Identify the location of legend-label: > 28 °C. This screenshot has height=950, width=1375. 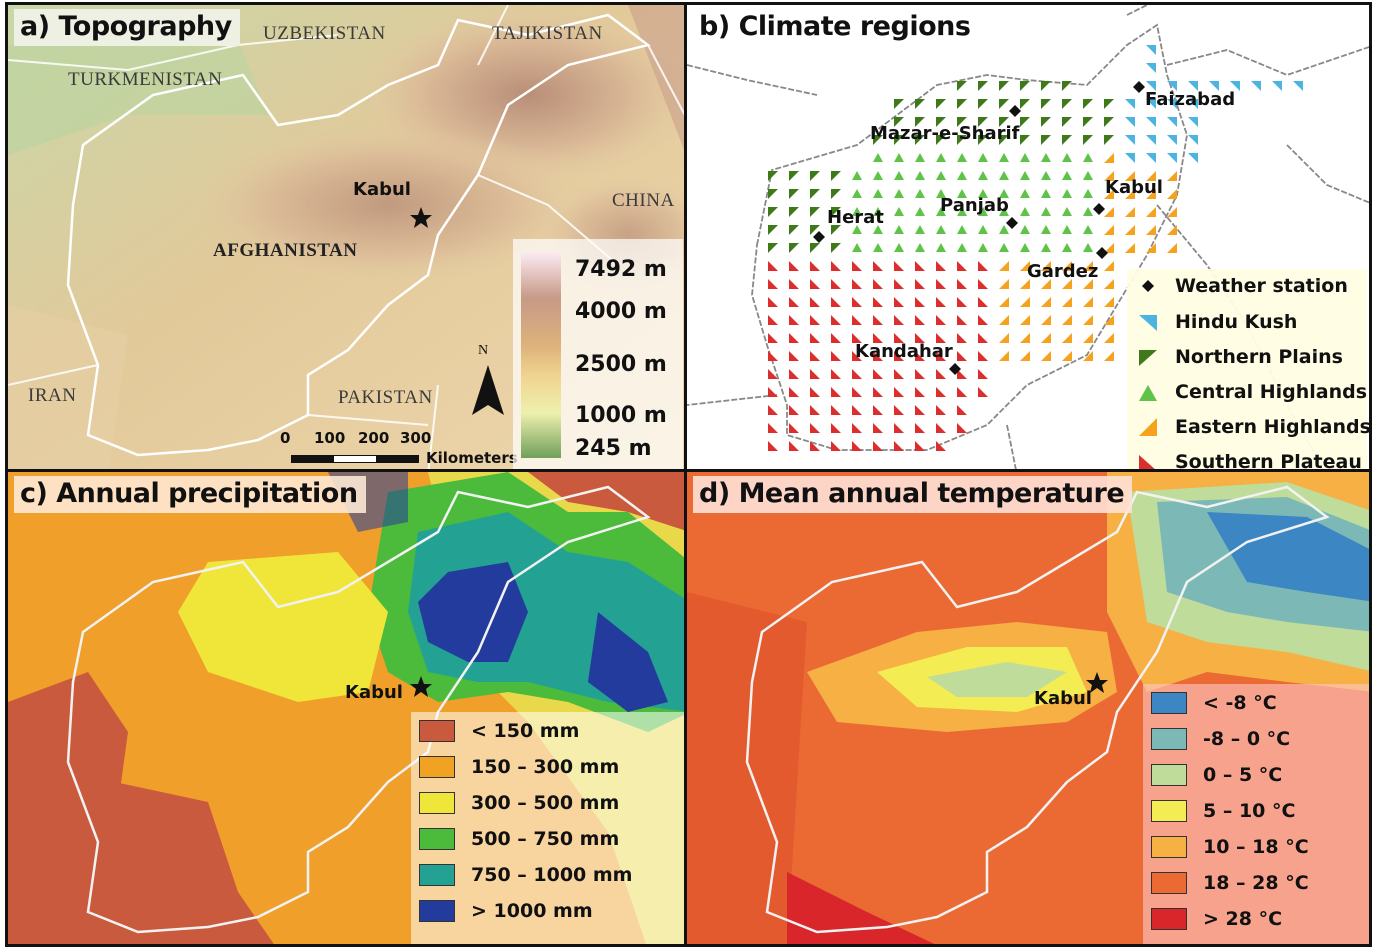
(1243, 919).